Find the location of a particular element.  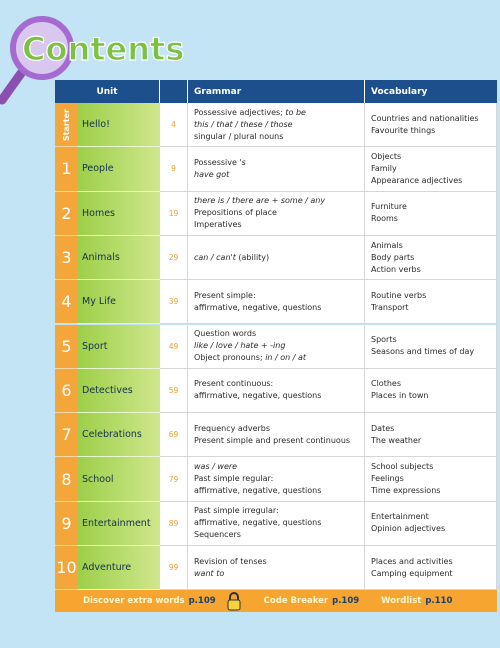

grammar-line: Possessive 's is located at coordinates (279, 163).